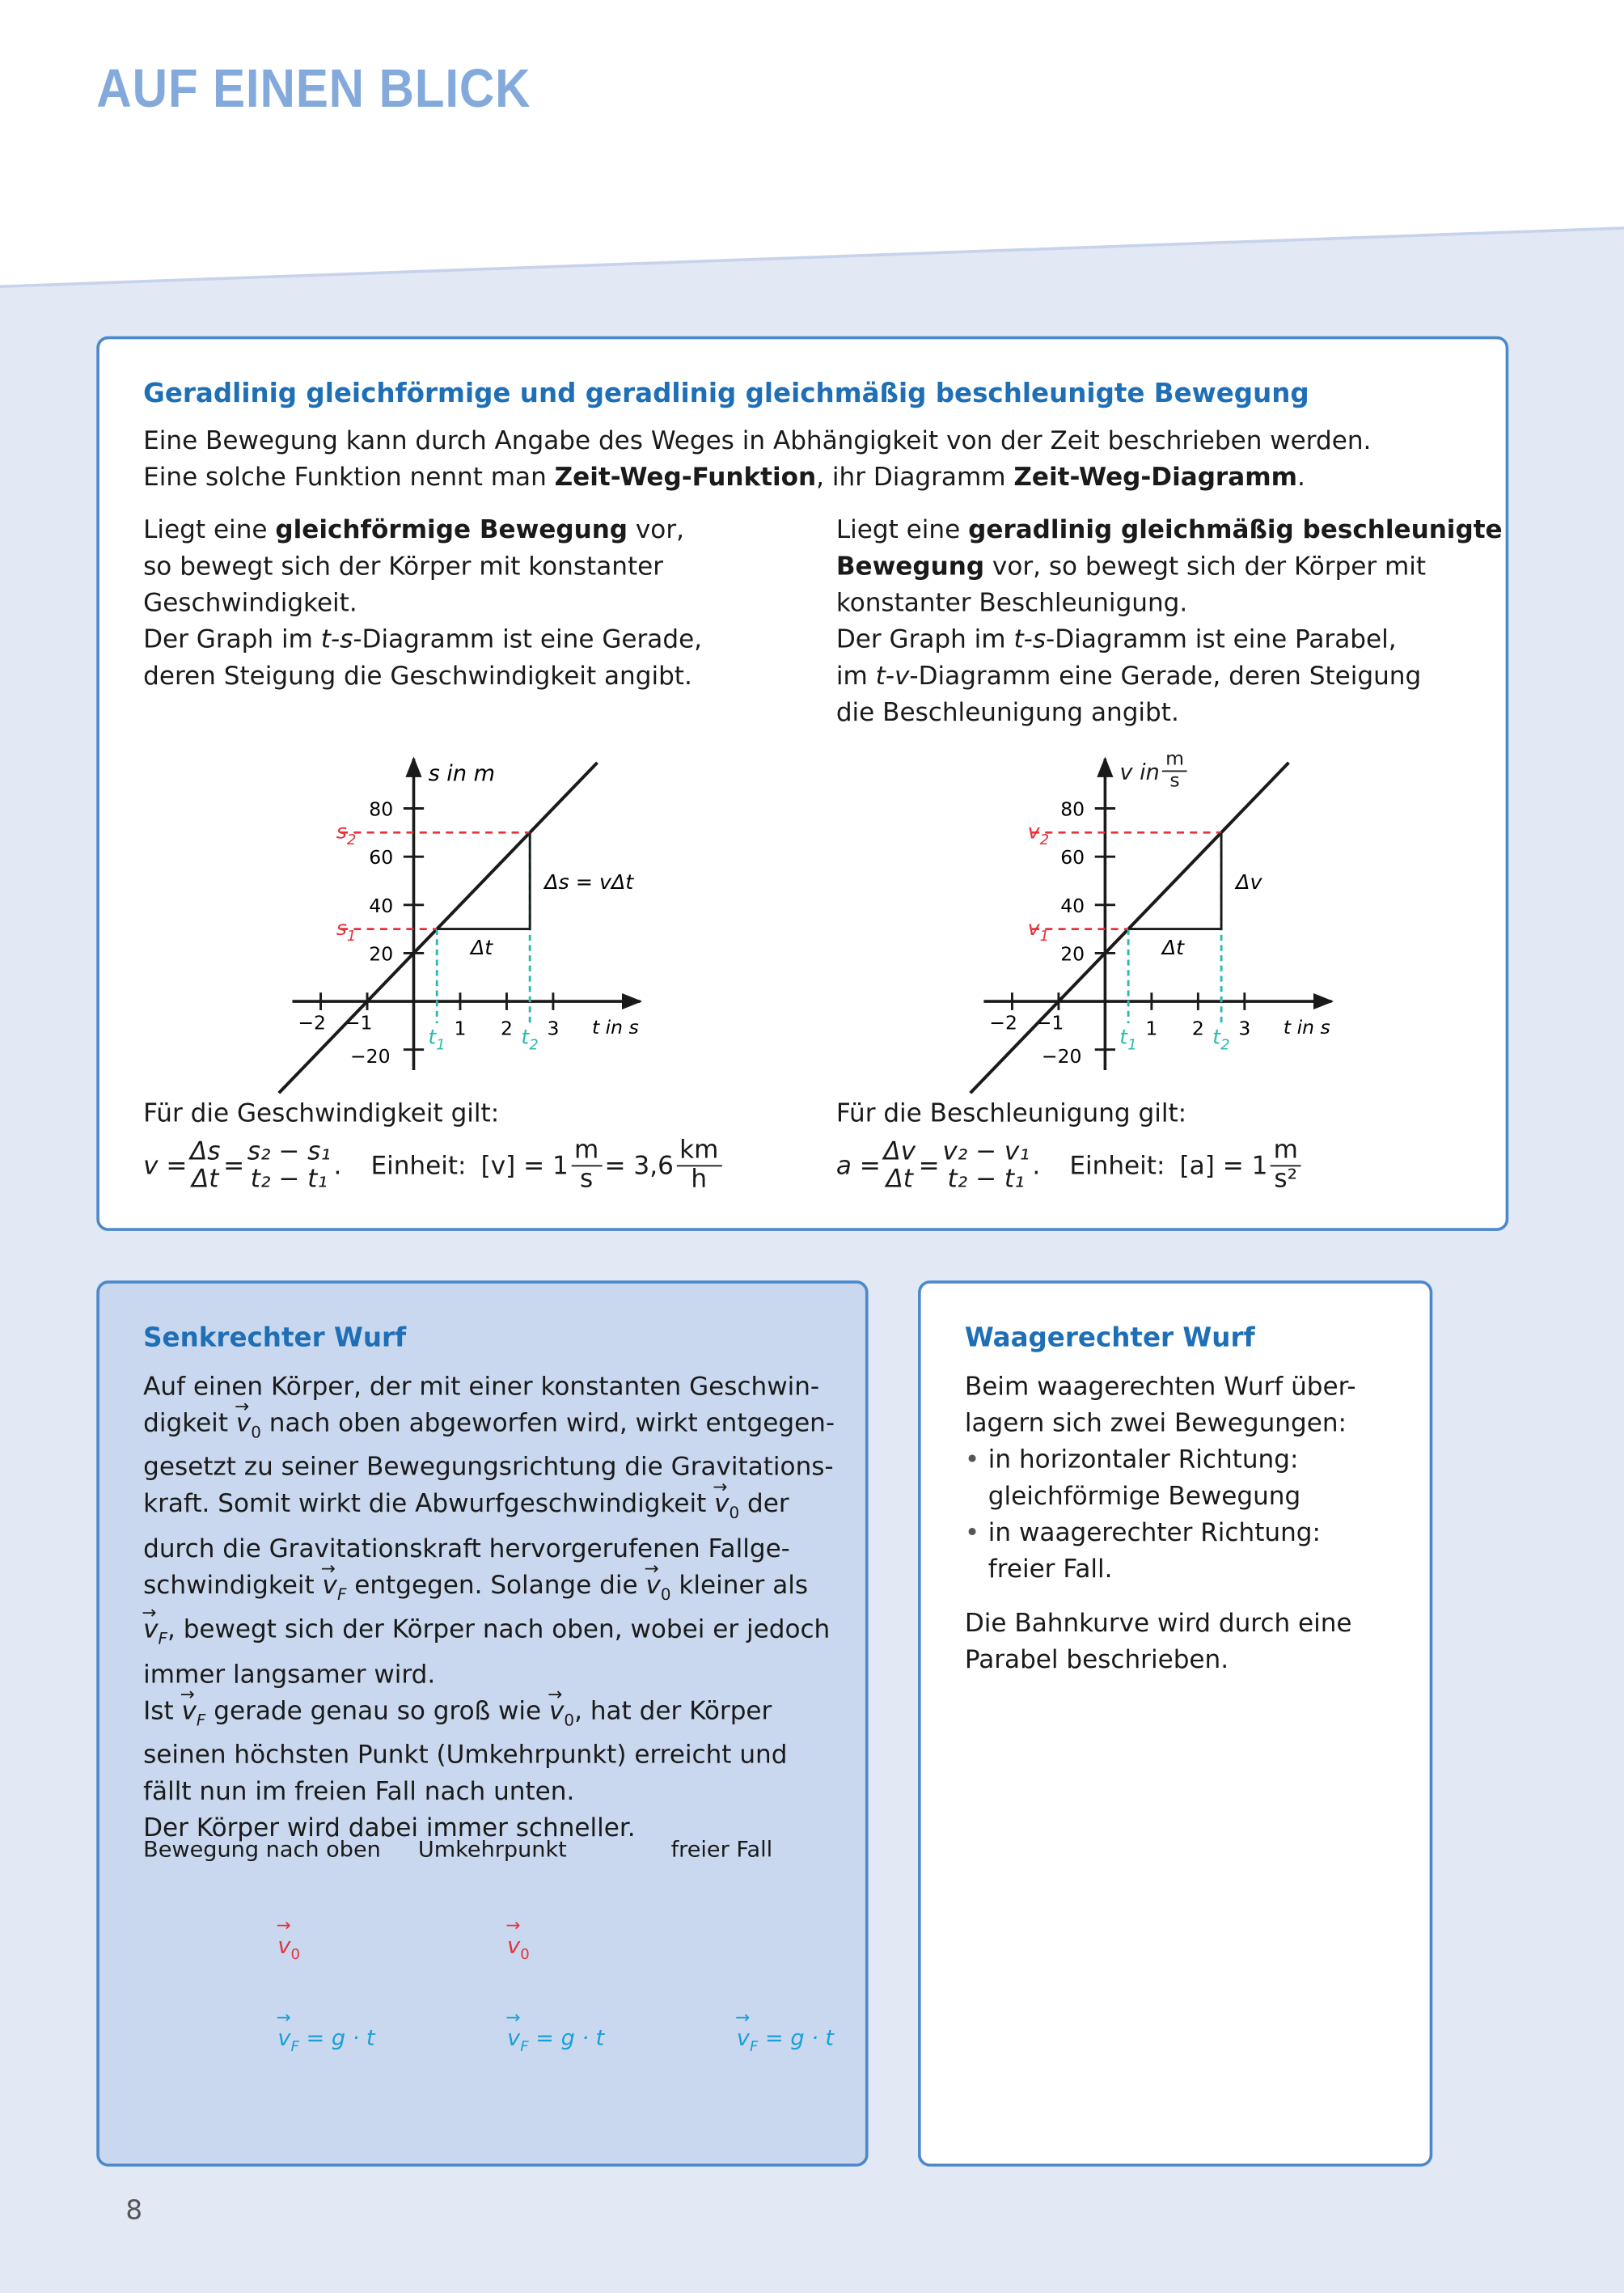 Image resolution: width=1624 pixels, height=2293 pixels. Describe the element at coordinates (359, 1793) in the screenshot. I see `line: fällt nun im freien Fall nach unten.` at that location.